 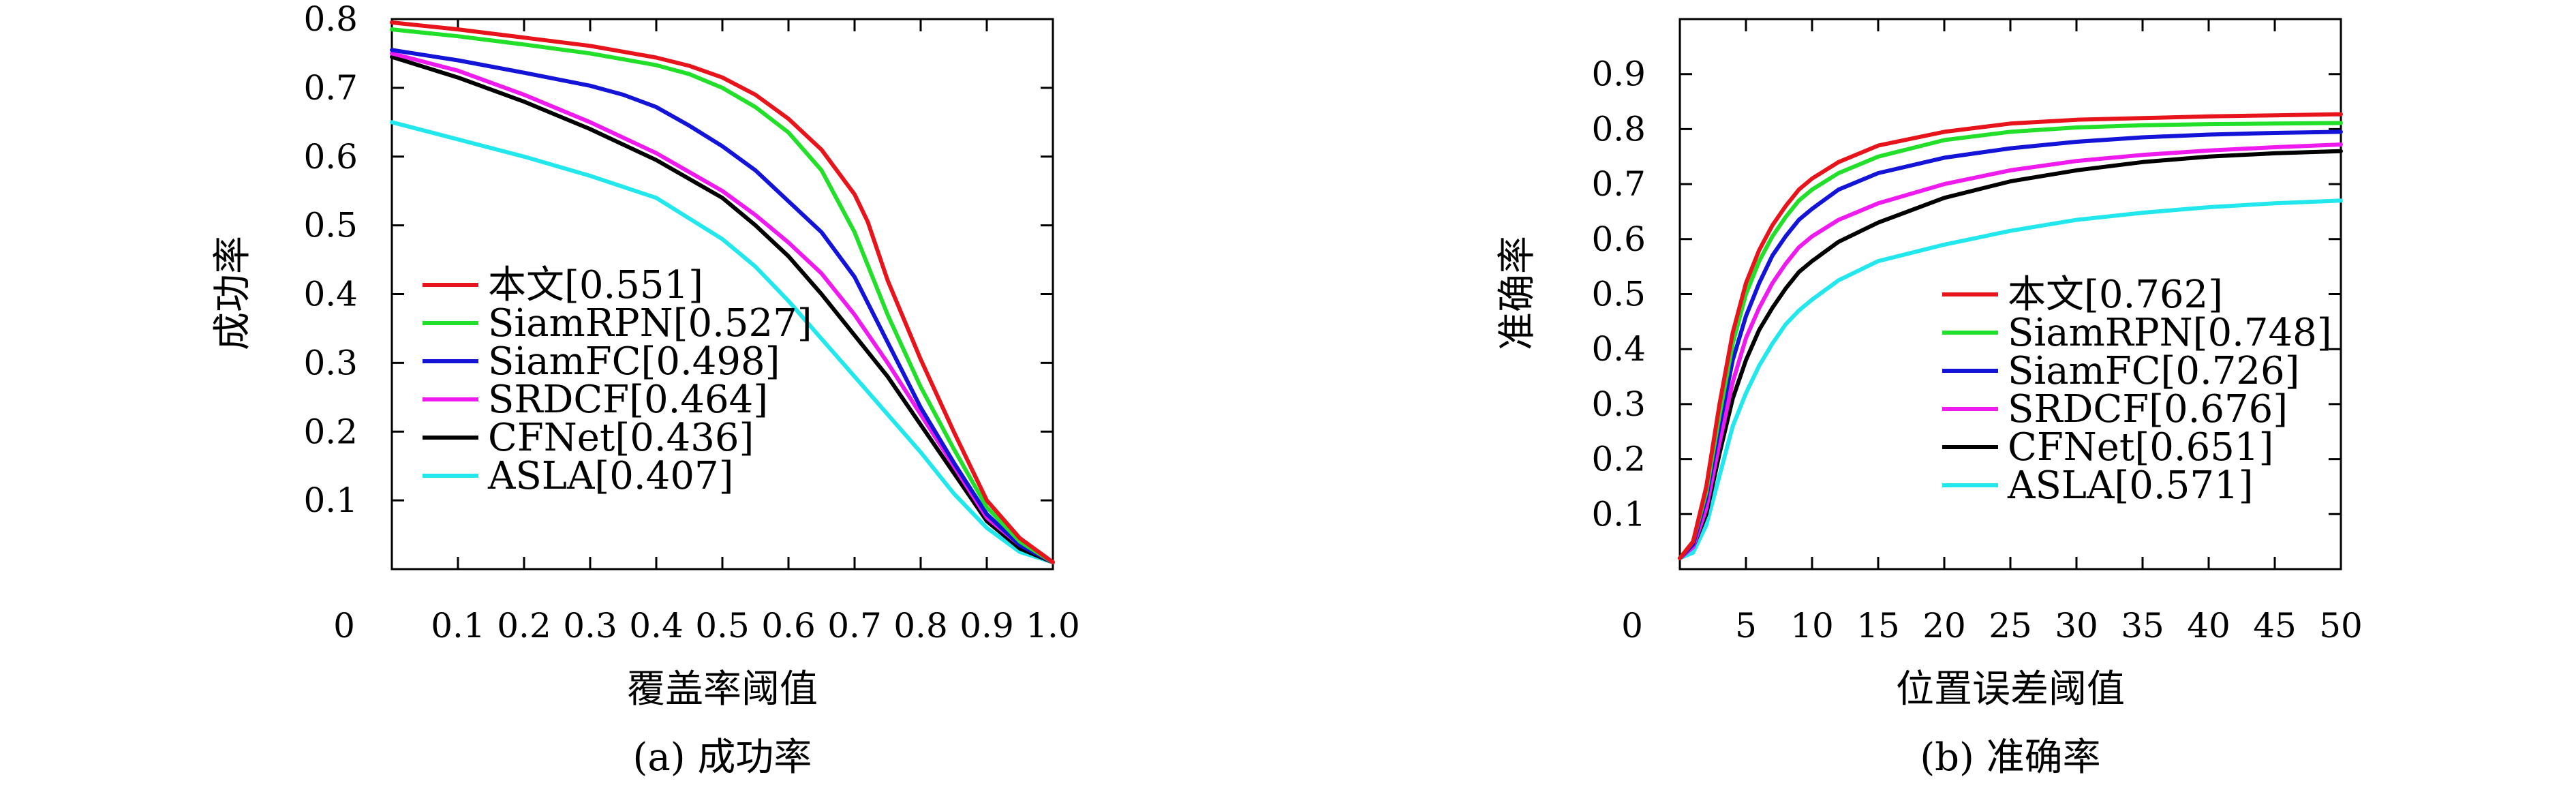 I want to click on x-tick-label: 45, so click(x=2275, y=625).